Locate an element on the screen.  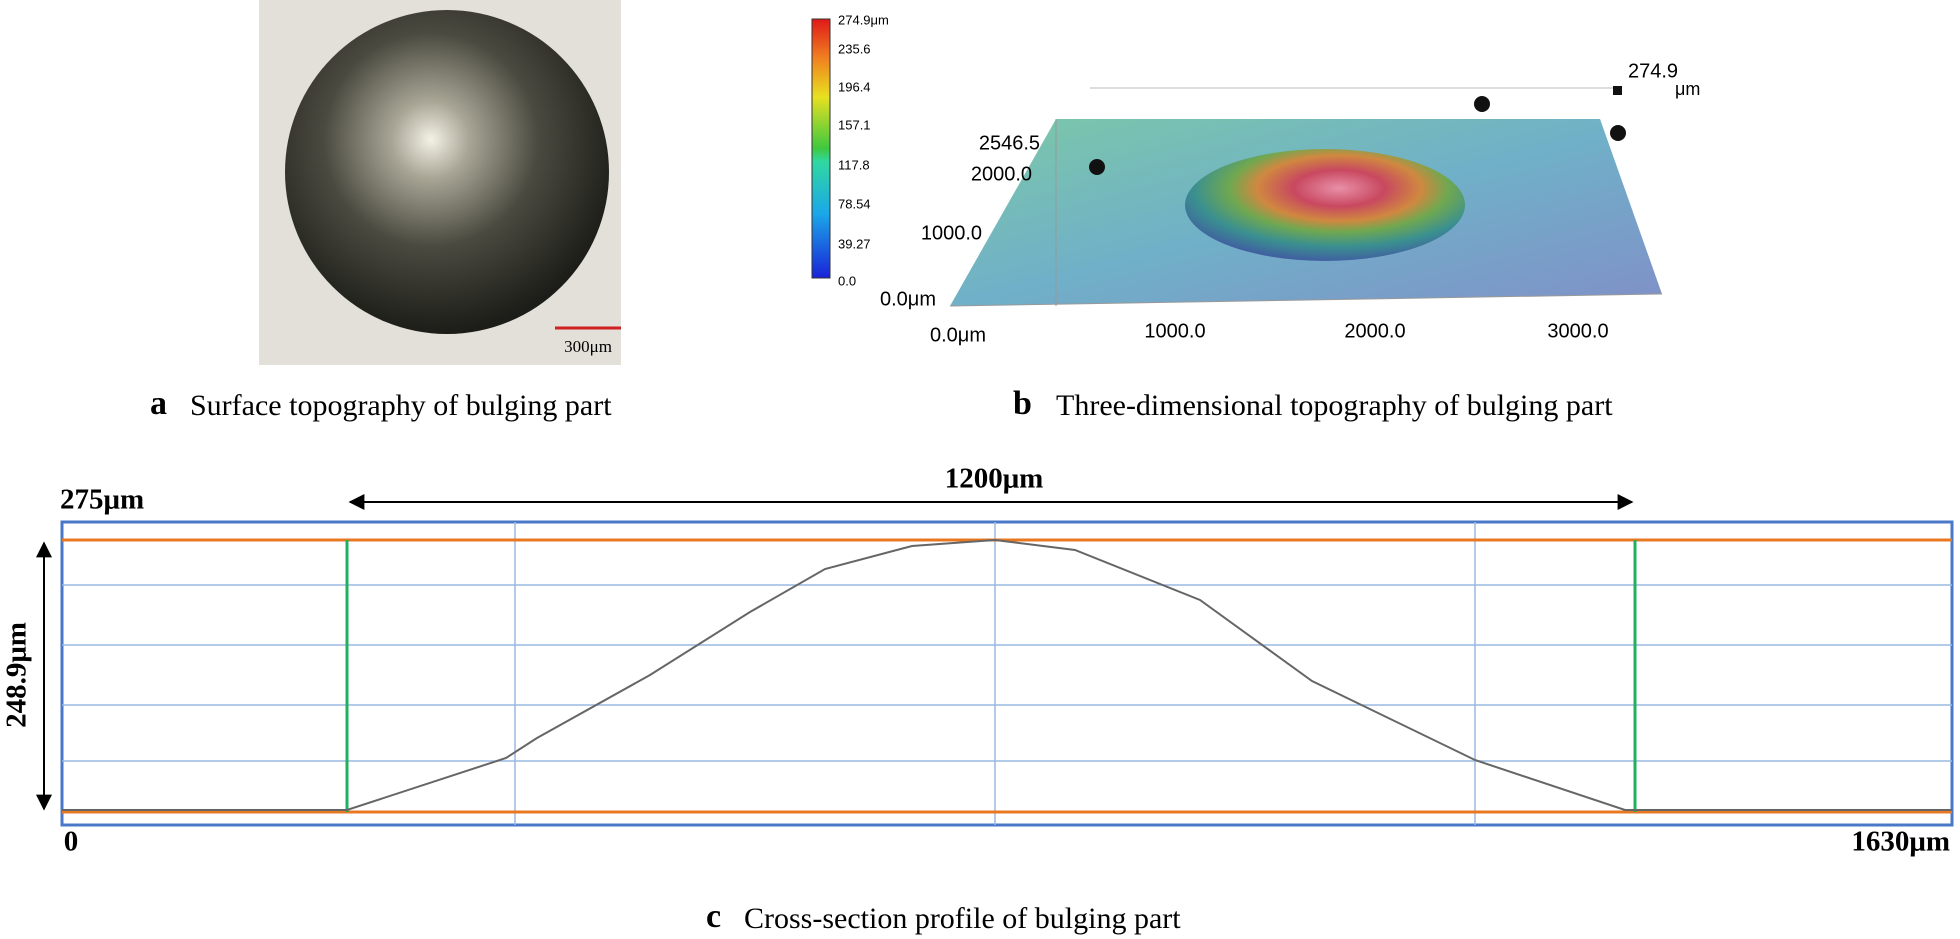
axis is located at coordinates (1306, 300).